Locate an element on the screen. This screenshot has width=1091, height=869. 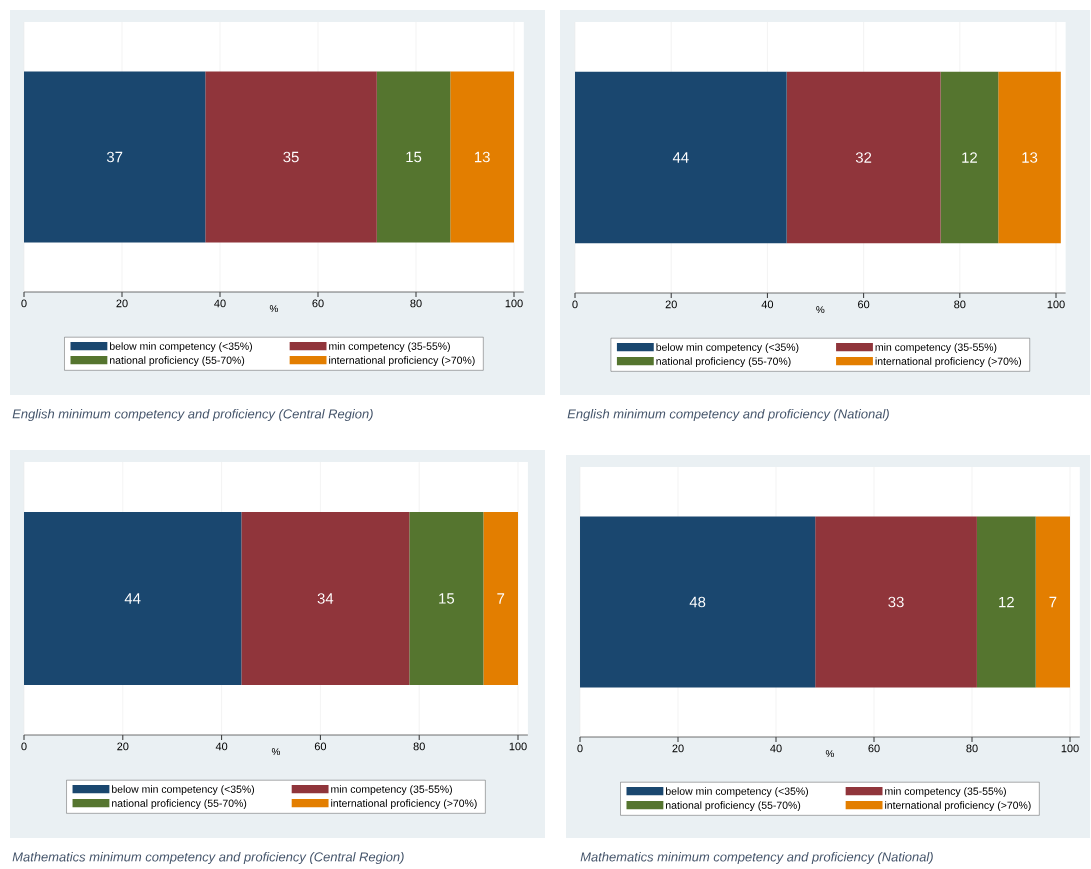
data-label: 37 is located at coordinates (114, 157).